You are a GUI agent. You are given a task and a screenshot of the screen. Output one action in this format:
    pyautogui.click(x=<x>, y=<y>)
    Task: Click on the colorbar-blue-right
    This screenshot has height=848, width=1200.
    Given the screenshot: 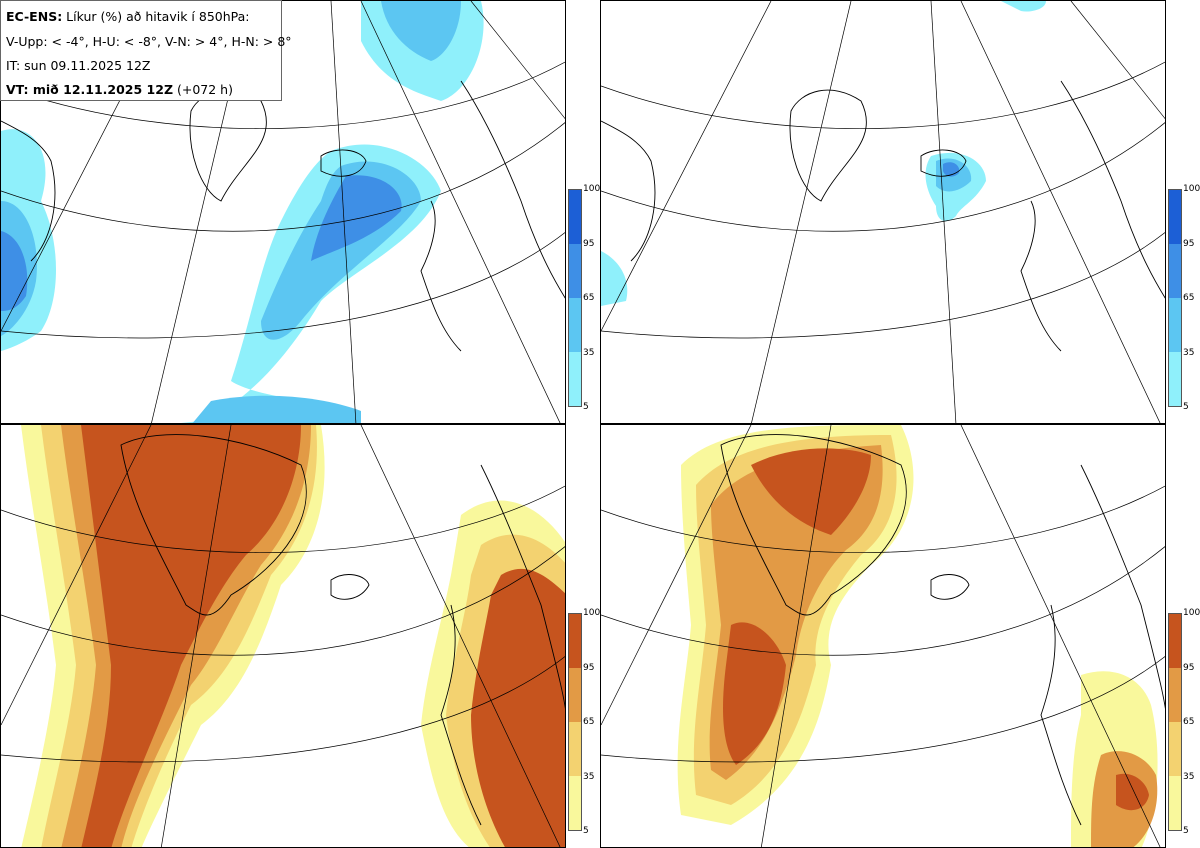 What is the action you would take?
    pyautogui.click(x=1175, y=298)
    